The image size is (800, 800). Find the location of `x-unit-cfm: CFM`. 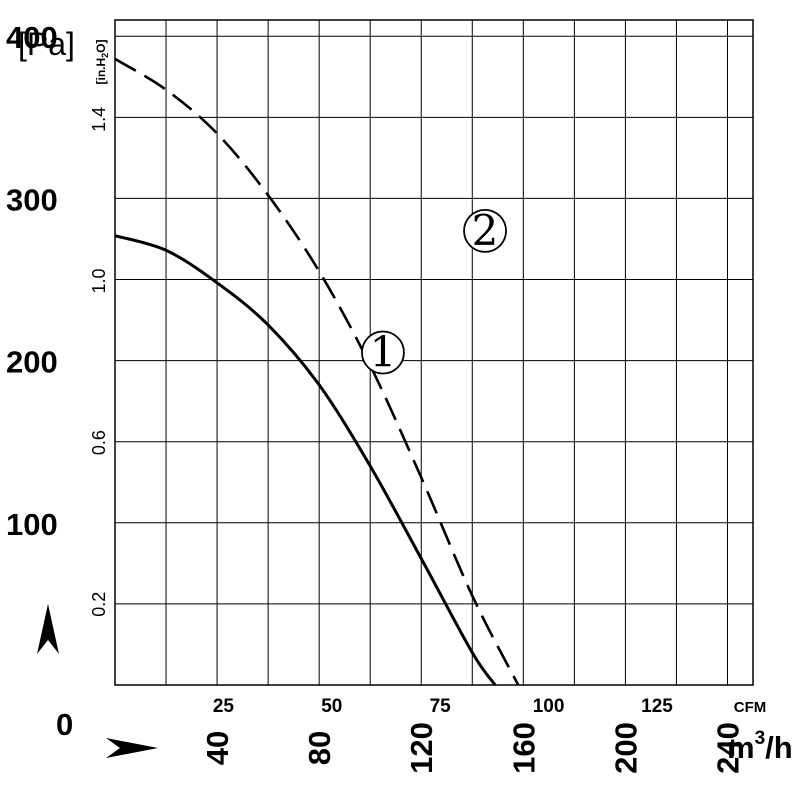

x-unit-cfm: CFM is located at coordinates (750, 707).